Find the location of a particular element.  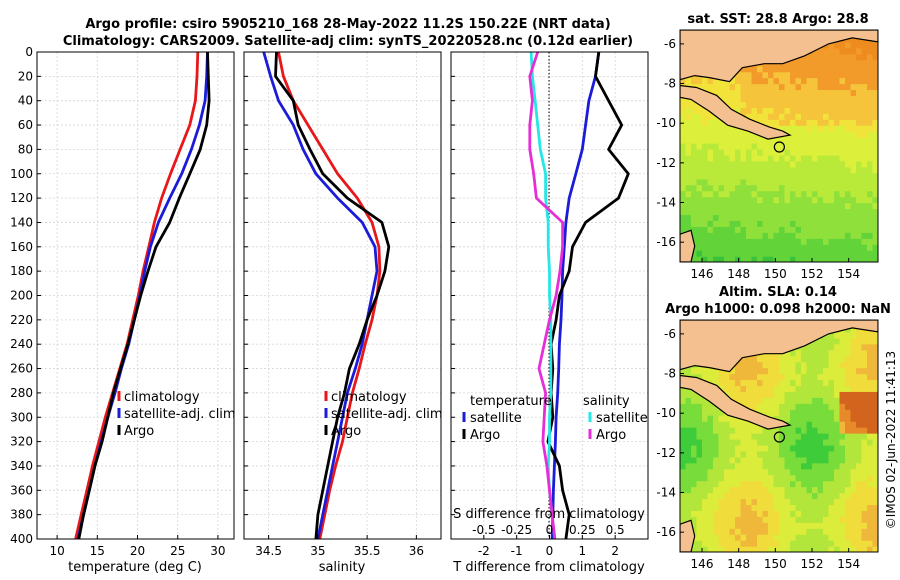

series-line-s-argo is located at coordinates (546, 295).